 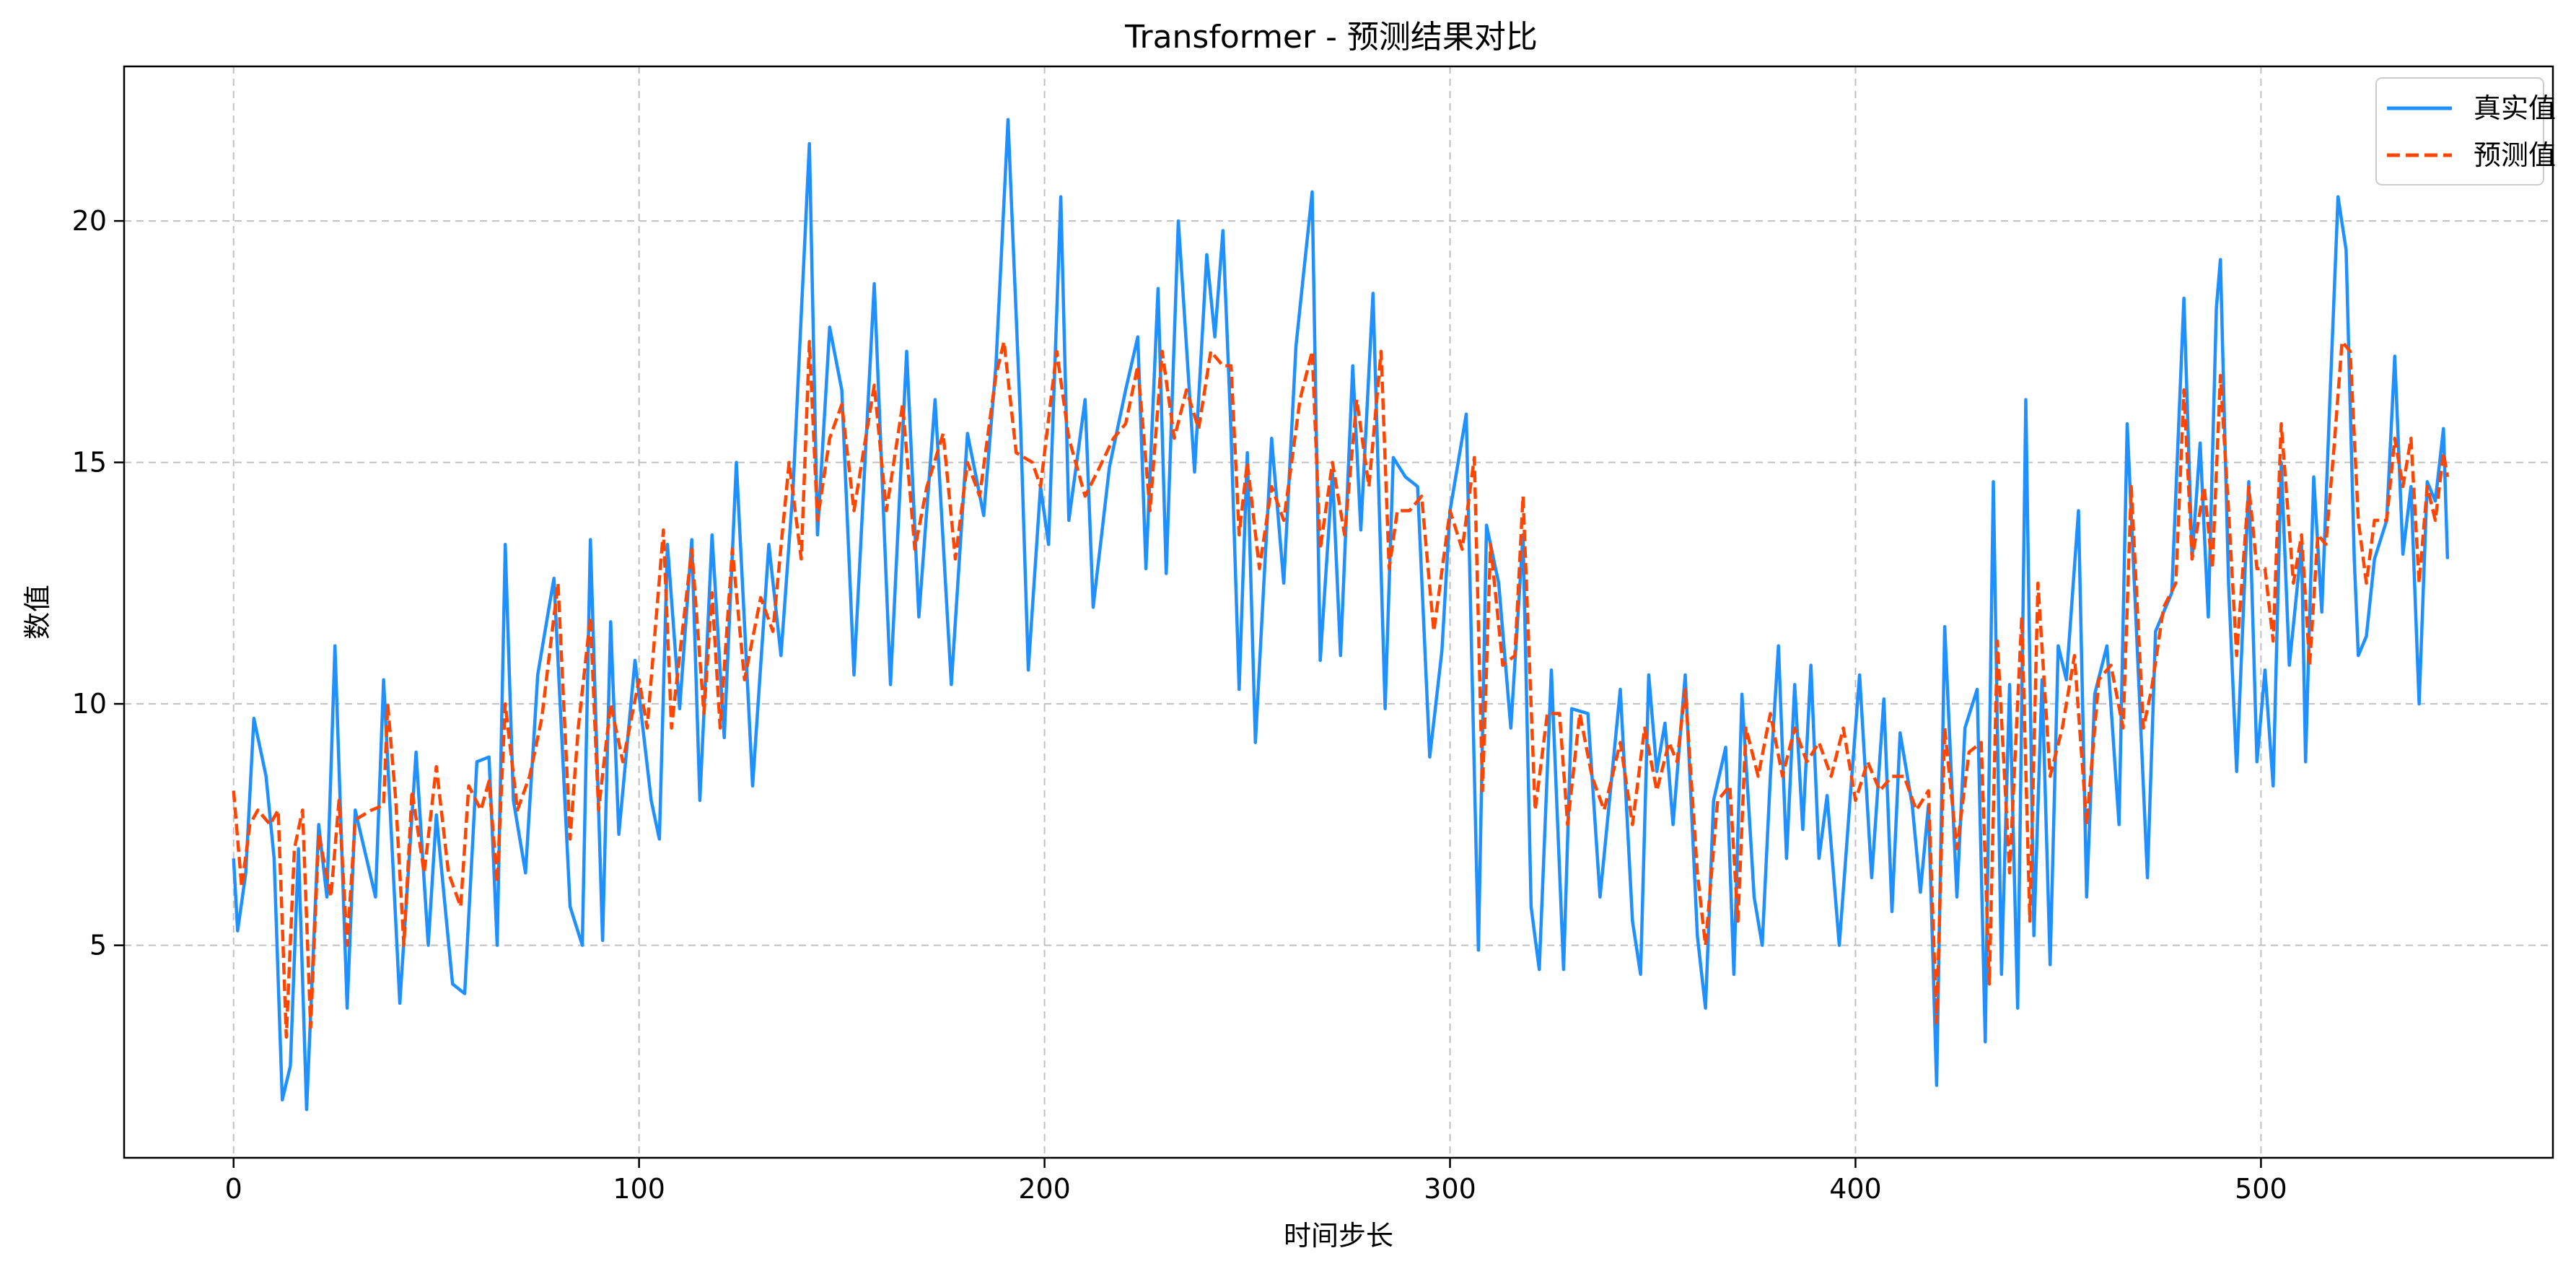 I want to click on legend: 真实值 预测值, so click(x=2465, y=131).